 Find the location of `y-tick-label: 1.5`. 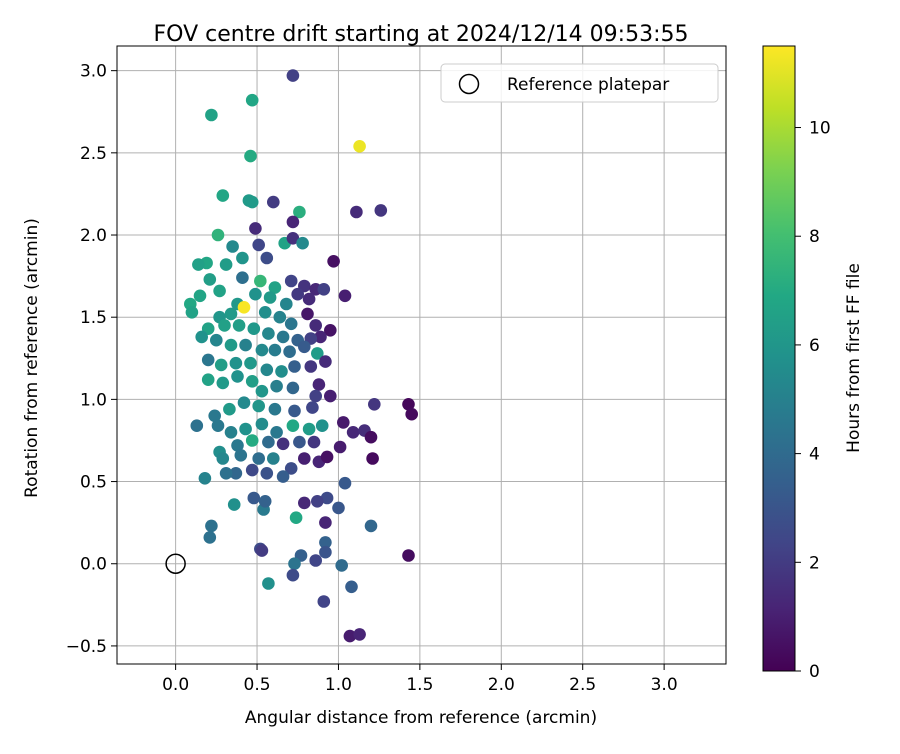

y-tick-label: 1.5 is located at coordinates (93, 318).